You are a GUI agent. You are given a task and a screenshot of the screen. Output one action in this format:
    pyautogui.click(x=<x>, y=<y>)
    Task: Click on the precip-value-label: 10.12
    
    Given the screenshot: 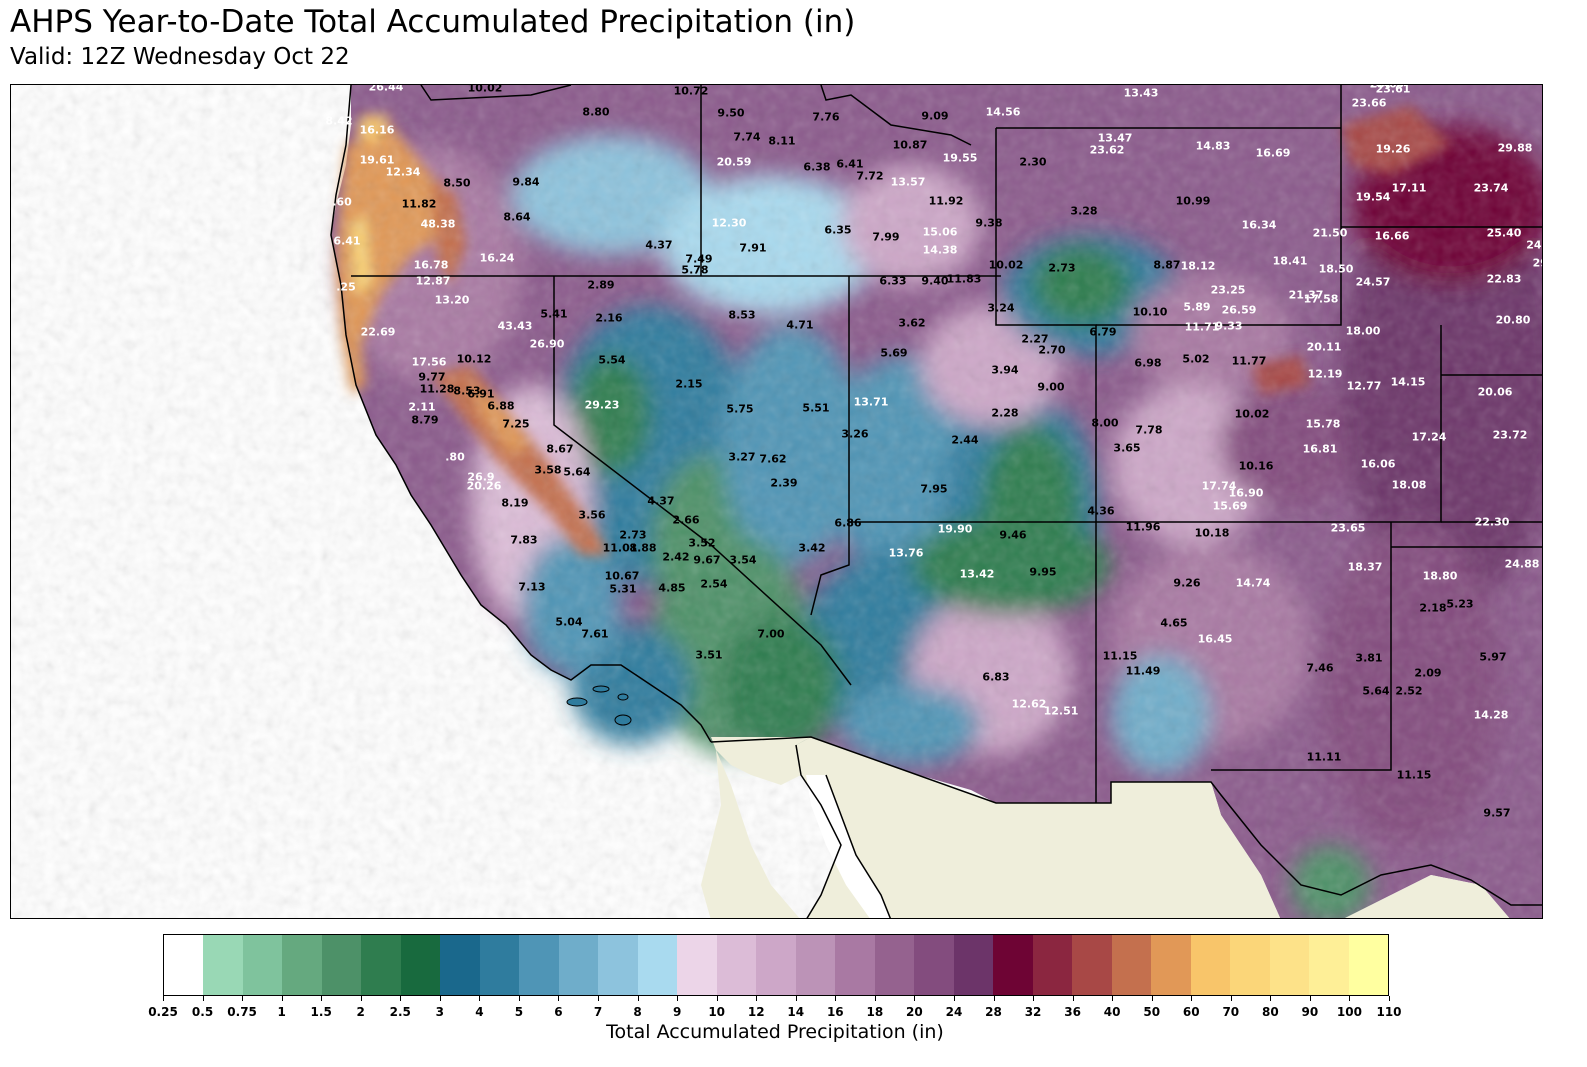 What is the action you would take?
    pyautogui.click(x=474, y=359)
    